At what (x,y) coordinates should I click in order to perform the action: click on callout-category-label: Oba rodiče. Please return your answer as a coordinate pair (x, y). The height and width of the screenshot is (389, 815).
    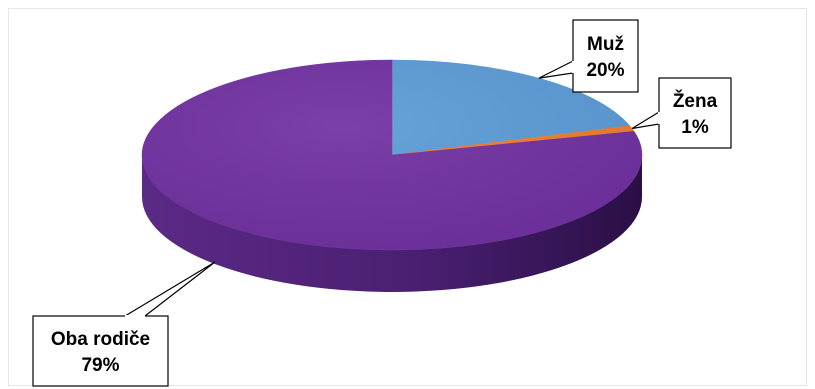
    Looking at the image, I should click on (100, 339).